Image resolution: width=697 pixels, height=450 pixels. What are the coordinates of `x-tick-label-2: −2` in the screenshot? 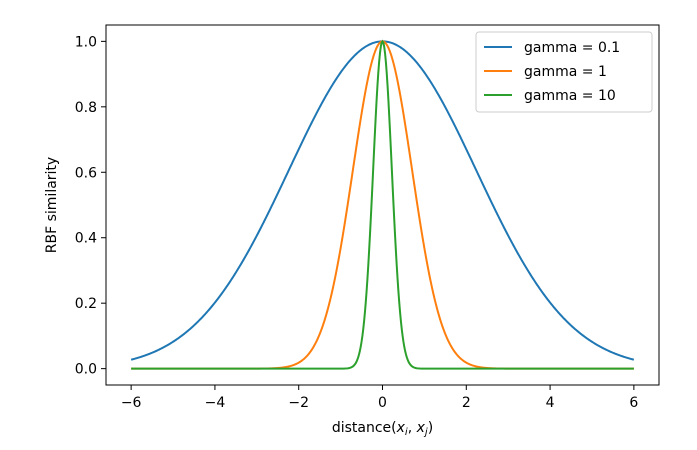 It's located at (298, 403).